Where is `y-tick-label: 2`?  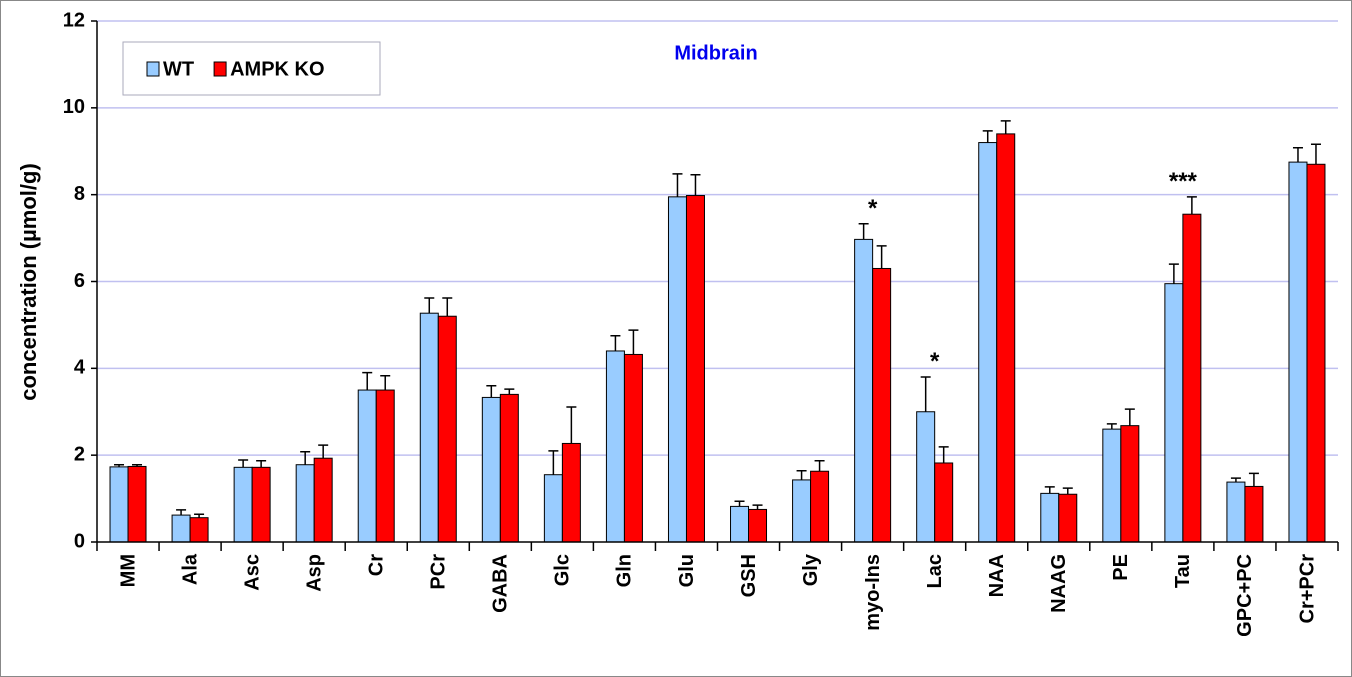 y-tick-label: 2 is located at coordinates (79, 454).